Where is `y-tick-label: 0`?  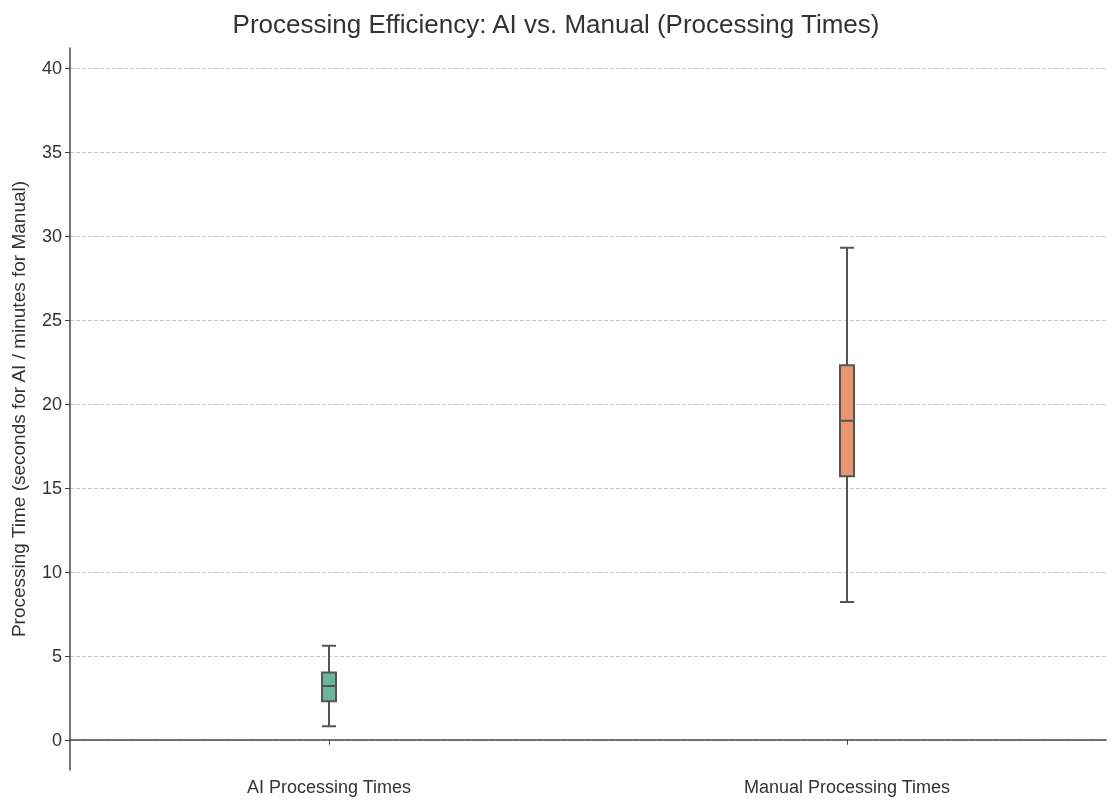
y-tick-label: 0 is located at coordinates (56, 739).